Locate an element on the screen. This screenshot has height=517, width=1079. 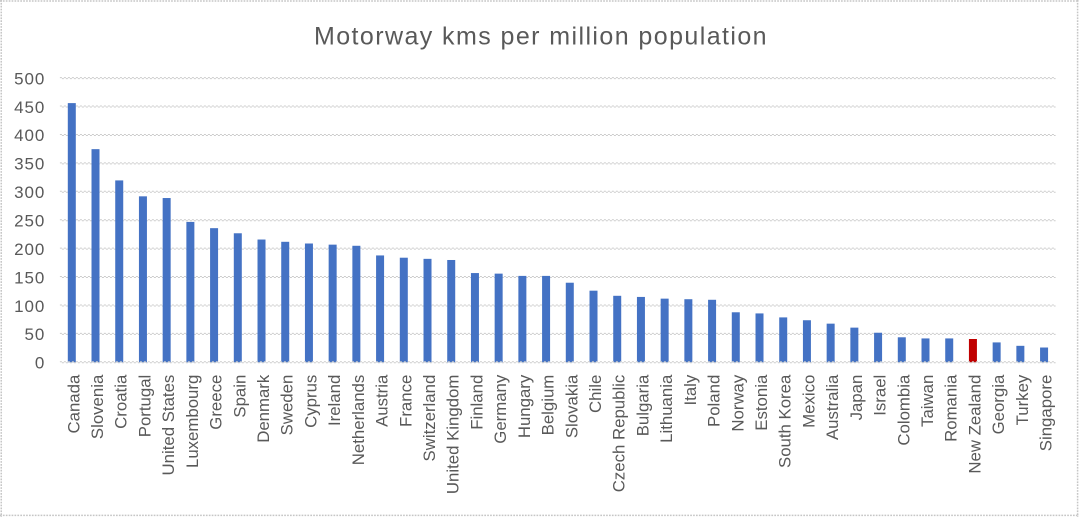
svg-text: Georgia is located at coordinates (998, 404).